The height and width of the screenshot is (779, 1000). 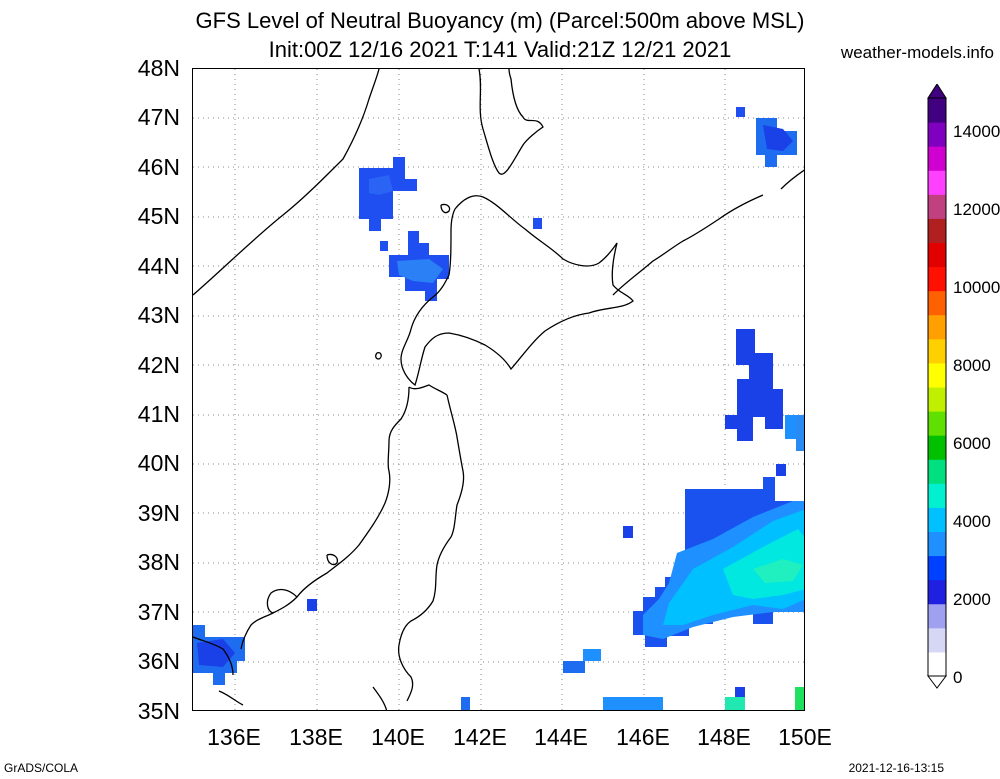 What do you see at coordinates (976, 287) in the screenshot?
I see `cb-label-10000: 10000` at bounding box center [976, 287].